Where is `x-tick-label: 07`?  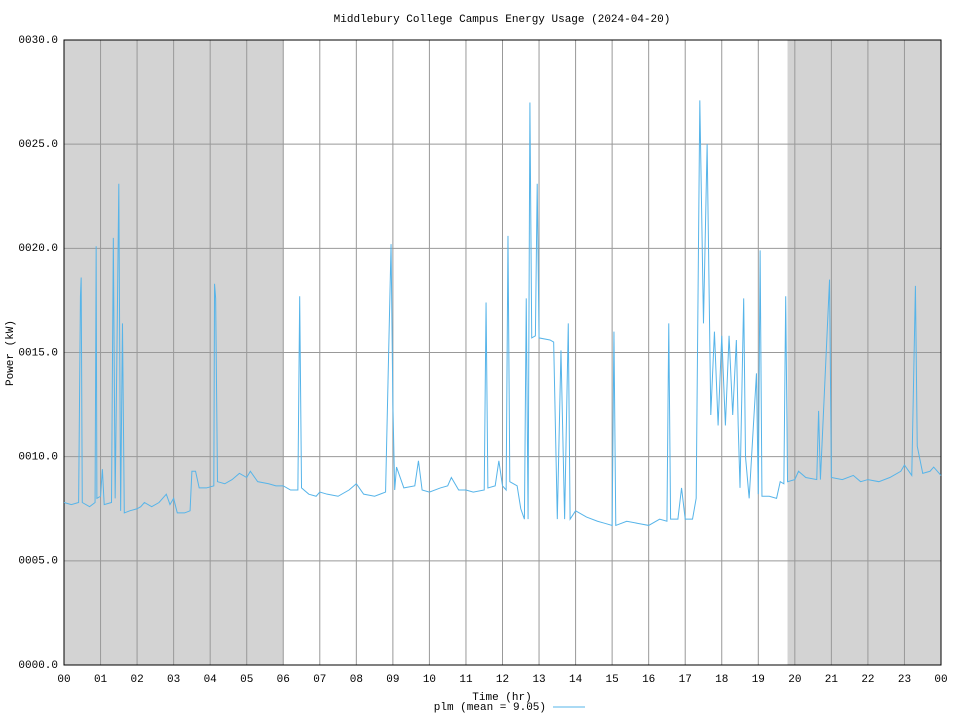
x-tick-label: 07 is located at coordinates (319, 680).